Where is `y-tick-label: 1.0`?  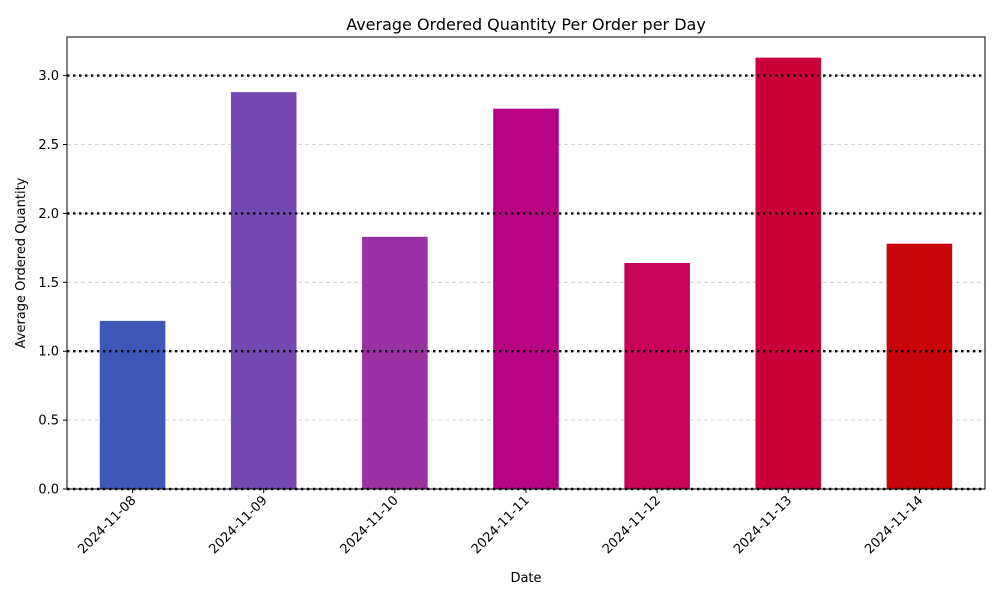 y-tick-label: 1.0 is located at coordinates (48, 352).